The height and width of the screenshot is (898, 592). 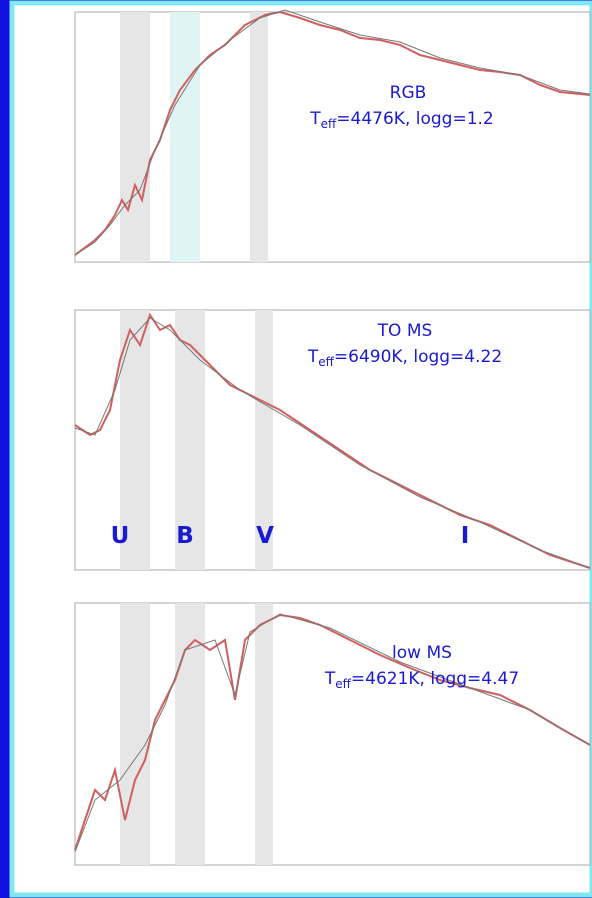 I want to click on params: =6490K, logg=4.22, so click(x=418, y=357).